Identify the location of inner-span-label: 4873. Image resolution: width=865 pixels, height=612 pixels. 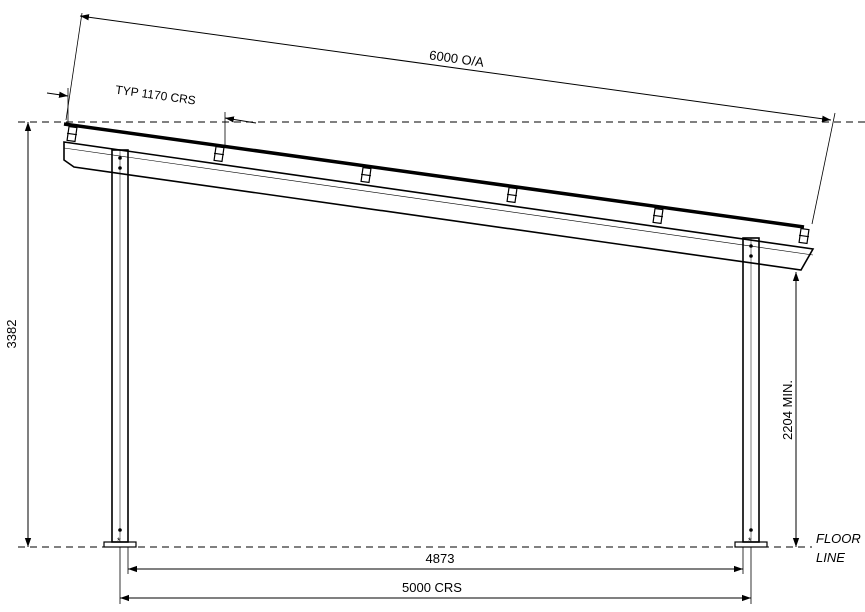
(440, 558).